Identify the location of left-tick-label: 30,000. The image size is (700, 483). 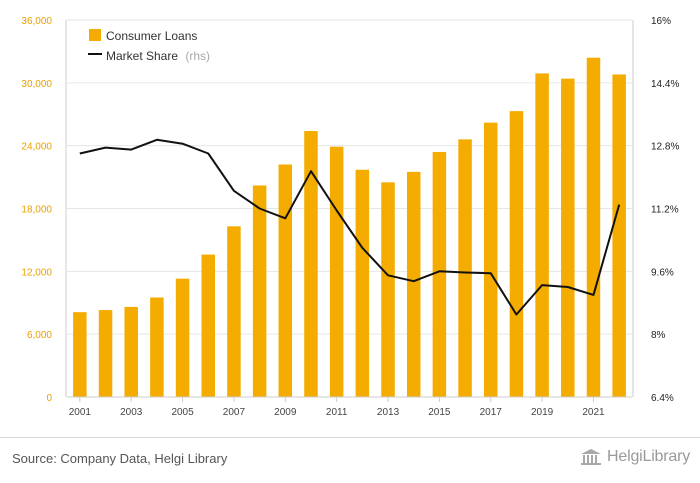
(36, 84).